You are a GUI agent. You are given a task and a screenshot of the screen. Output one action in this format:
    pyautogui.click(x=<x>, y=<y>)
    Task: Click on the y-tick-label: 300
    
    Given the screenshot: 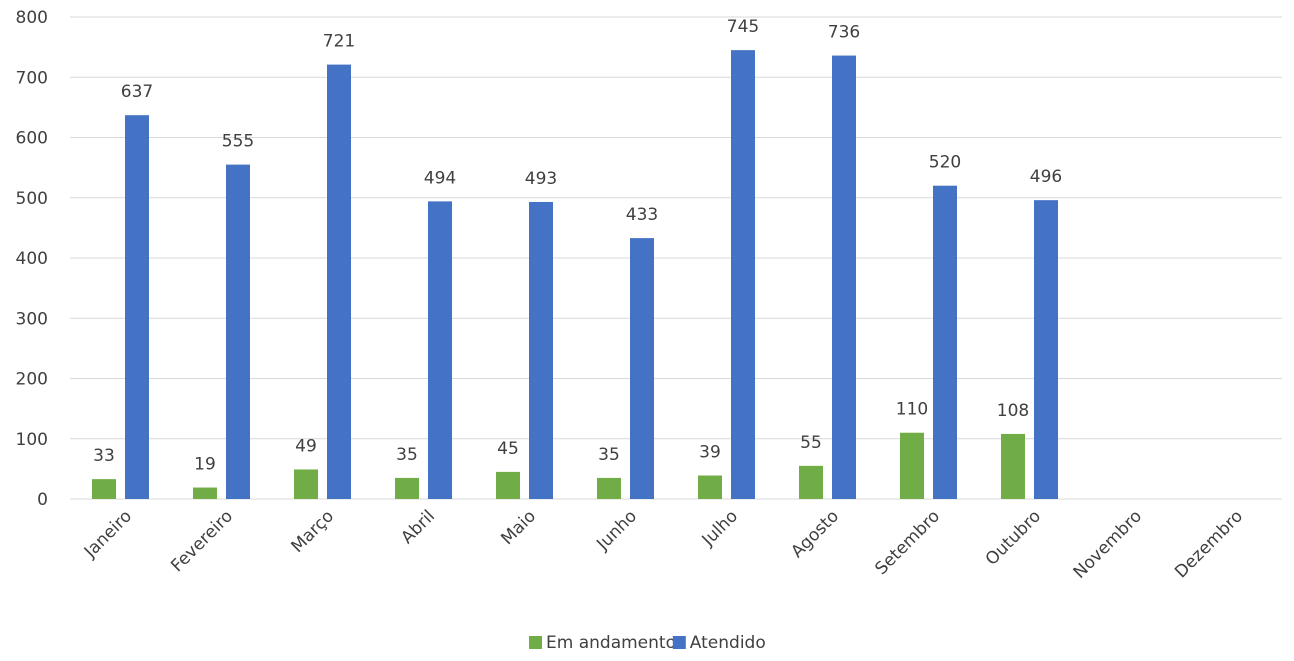 What is the action you would take?
    pyautogui.click(x=32, y=319)
    